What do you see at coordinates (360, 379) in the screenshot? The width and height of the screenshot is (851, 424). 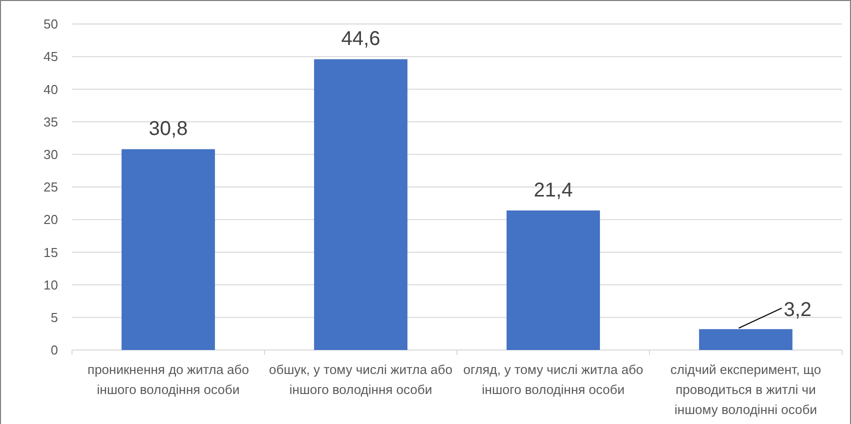 I see `x-tick-label: обшук, у тому числі житла або іншого володіння особи` at bounding box center [360, 379].